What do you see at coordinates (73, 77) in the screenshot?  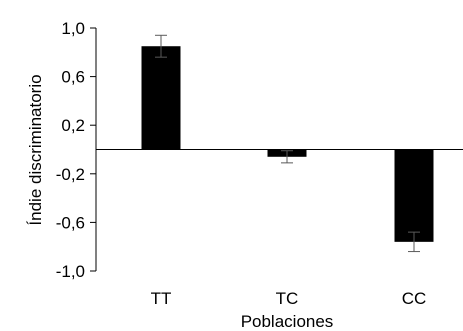 I see `y-tick-label: 0,6` at bounding box center [73, 77].